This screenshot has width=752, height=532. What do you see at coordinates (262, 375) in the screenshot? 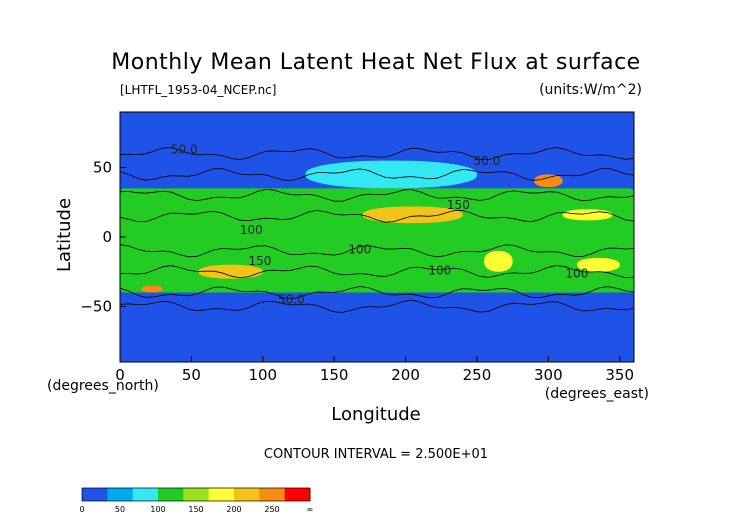
I see `x-tick-label: 100` at bounding box center [262, 375].